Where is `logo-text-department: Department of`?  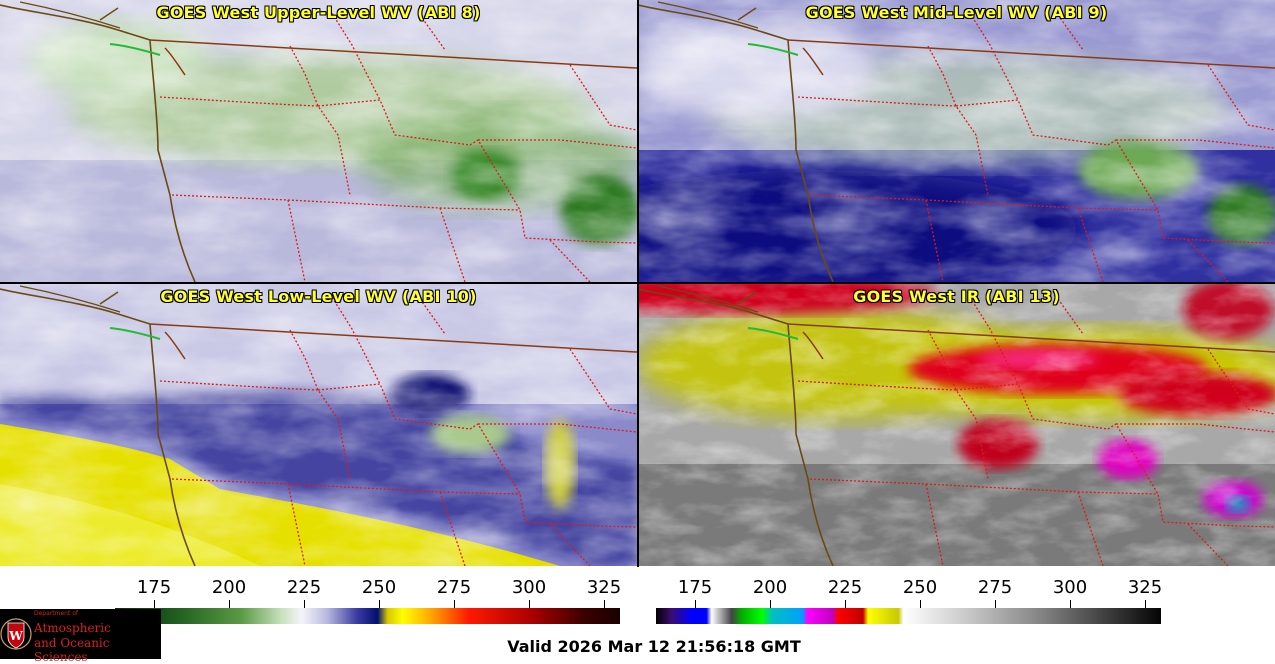
logo-text-department: Department of is located at coordinates (56, 613).